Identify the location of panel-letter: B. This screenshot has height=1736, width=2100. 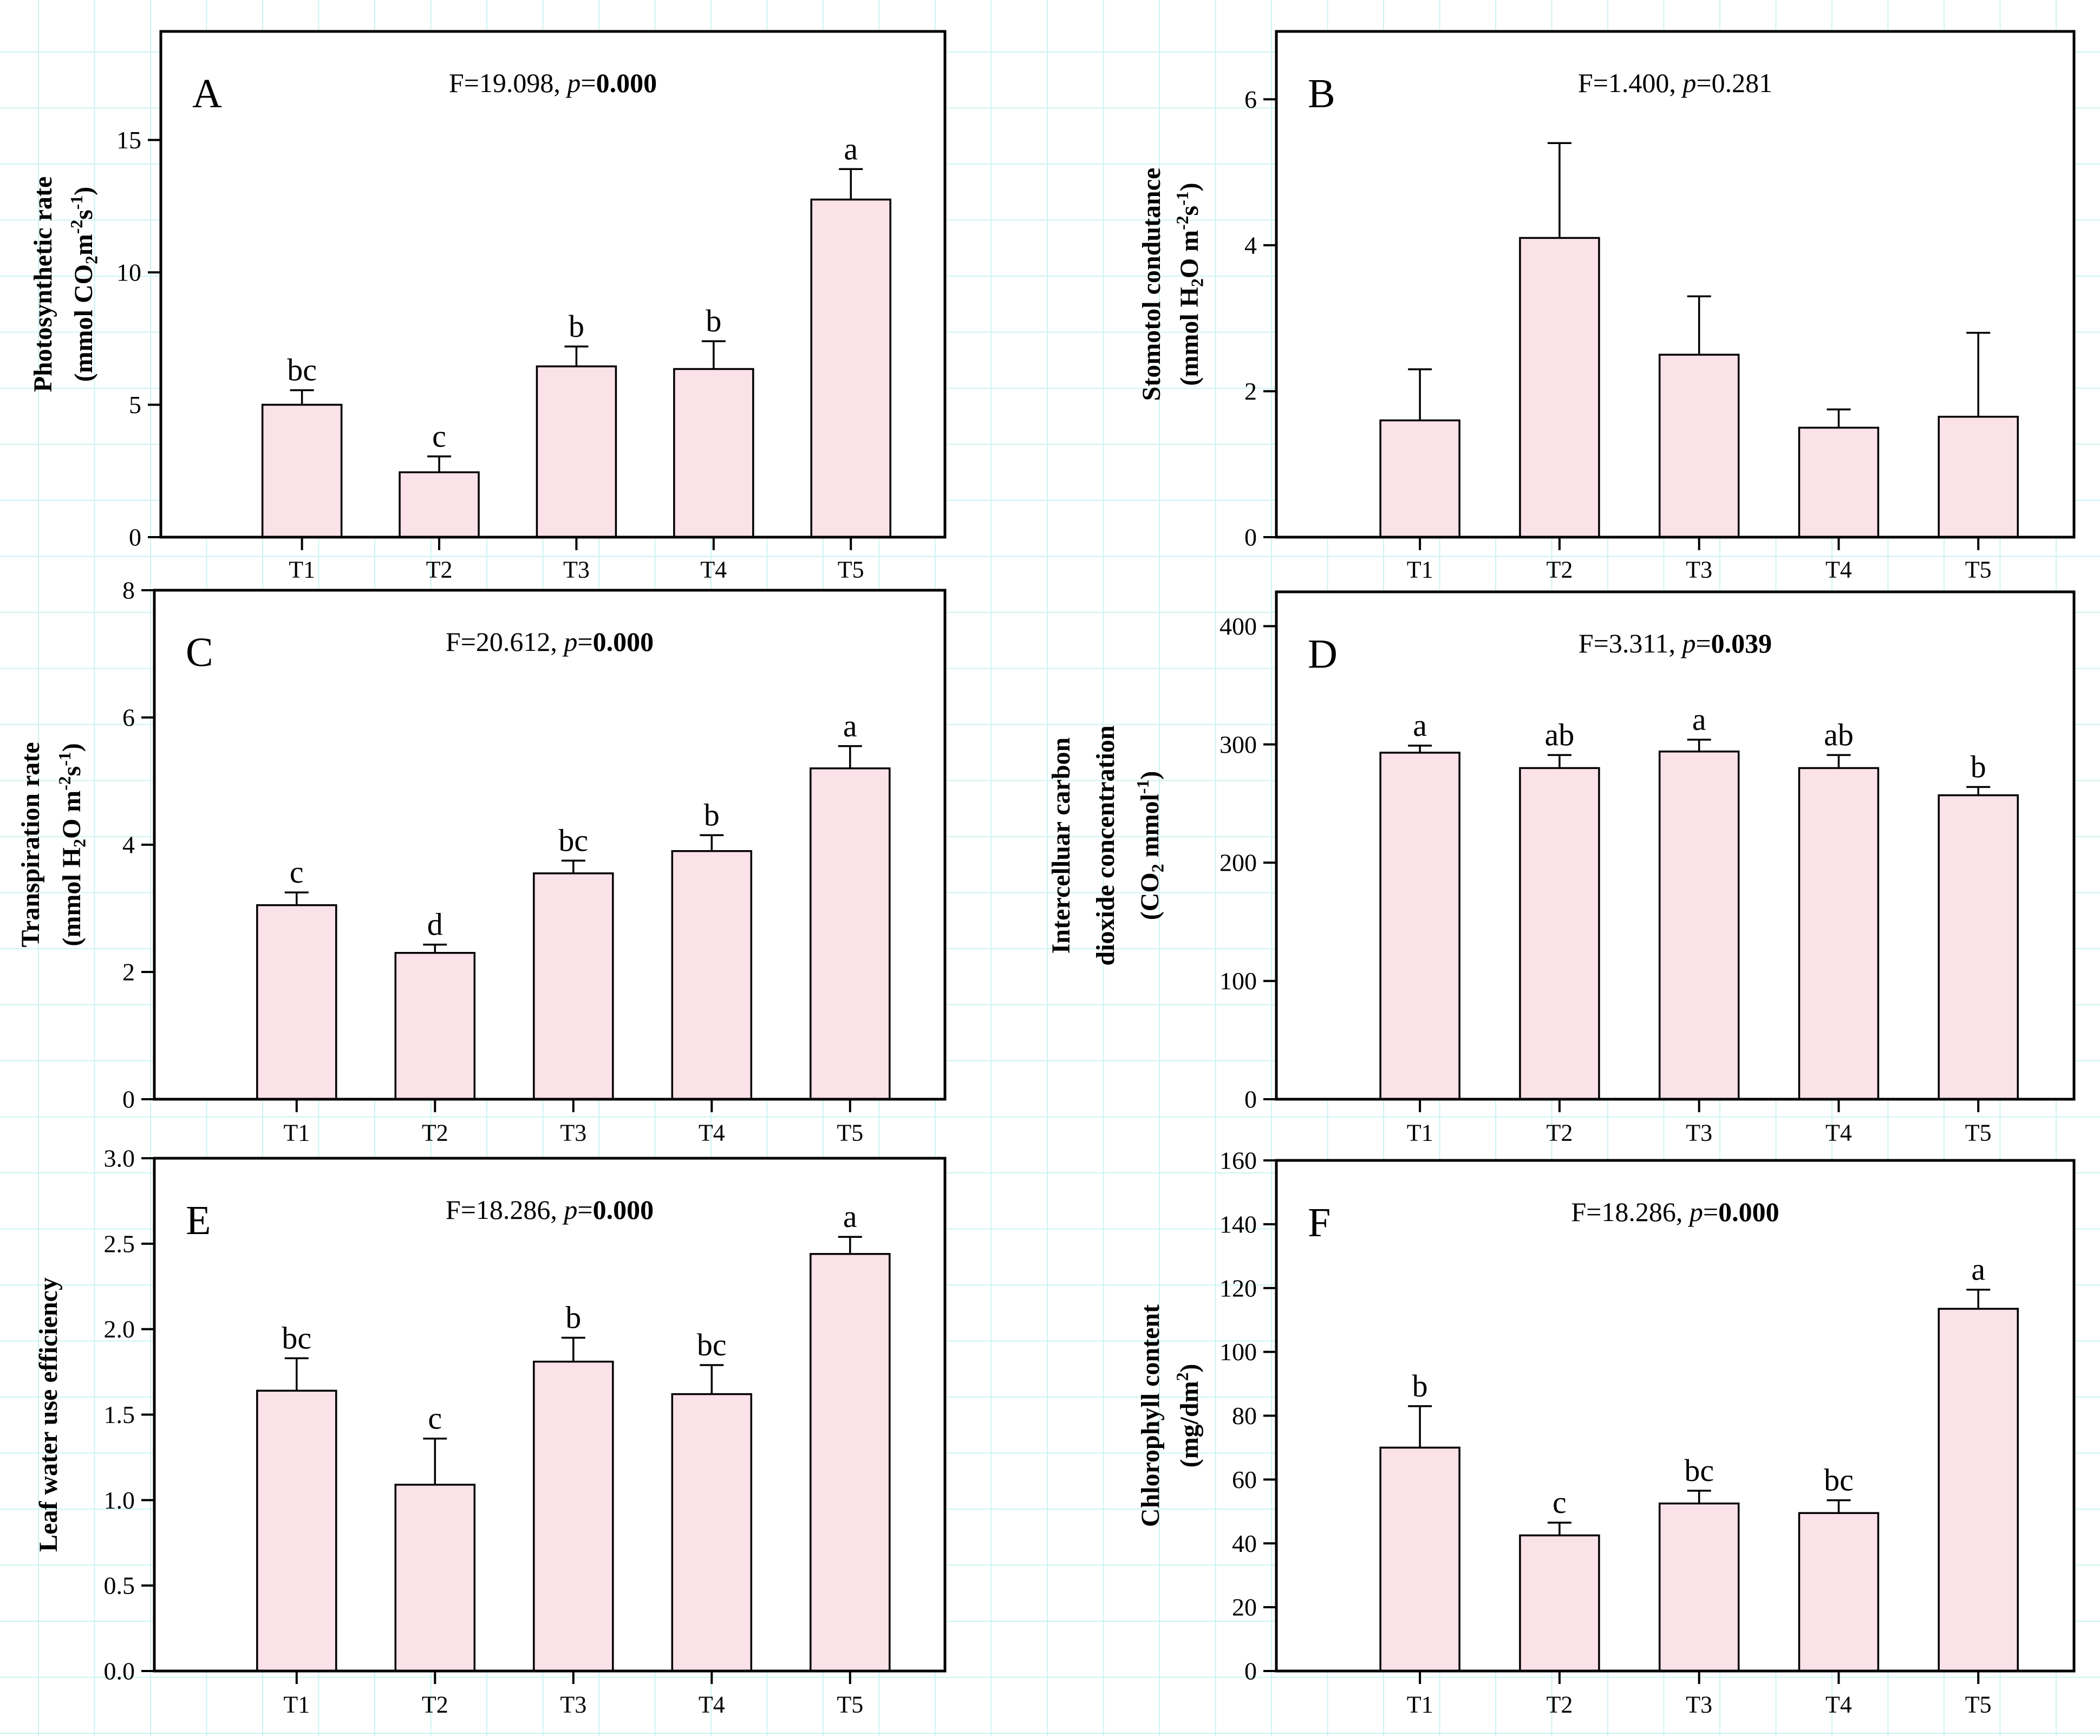
(1321, 93).